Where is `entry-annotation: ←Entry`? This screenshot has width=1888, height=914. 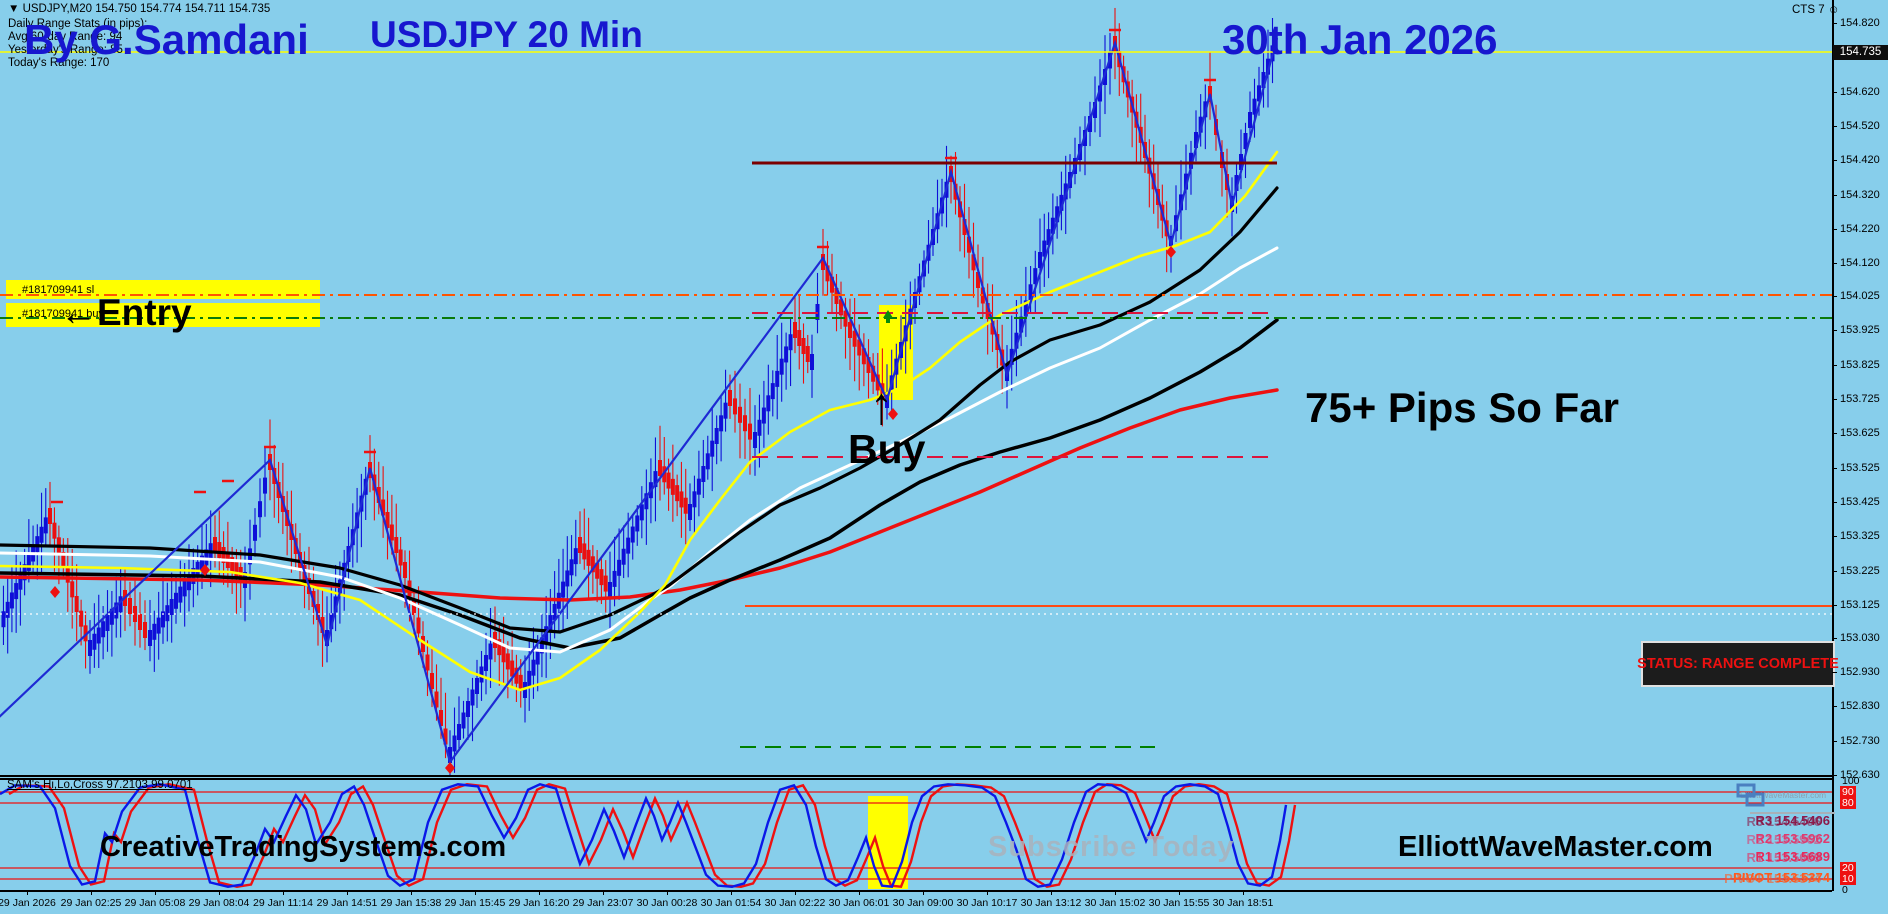 entry-annotation: ←Entry is located at coordinates (126, 312).